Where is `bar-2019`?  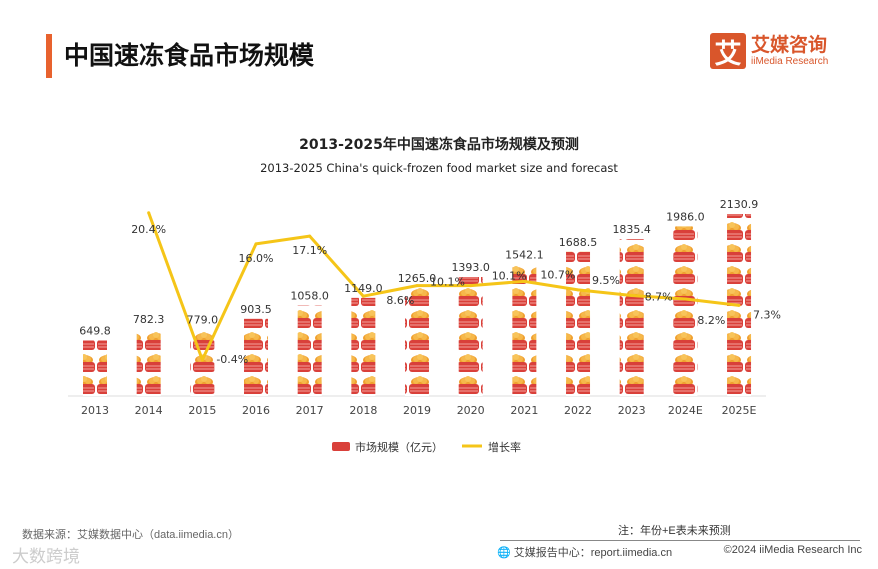
bar-2019 is located at coordinates (417, 341).